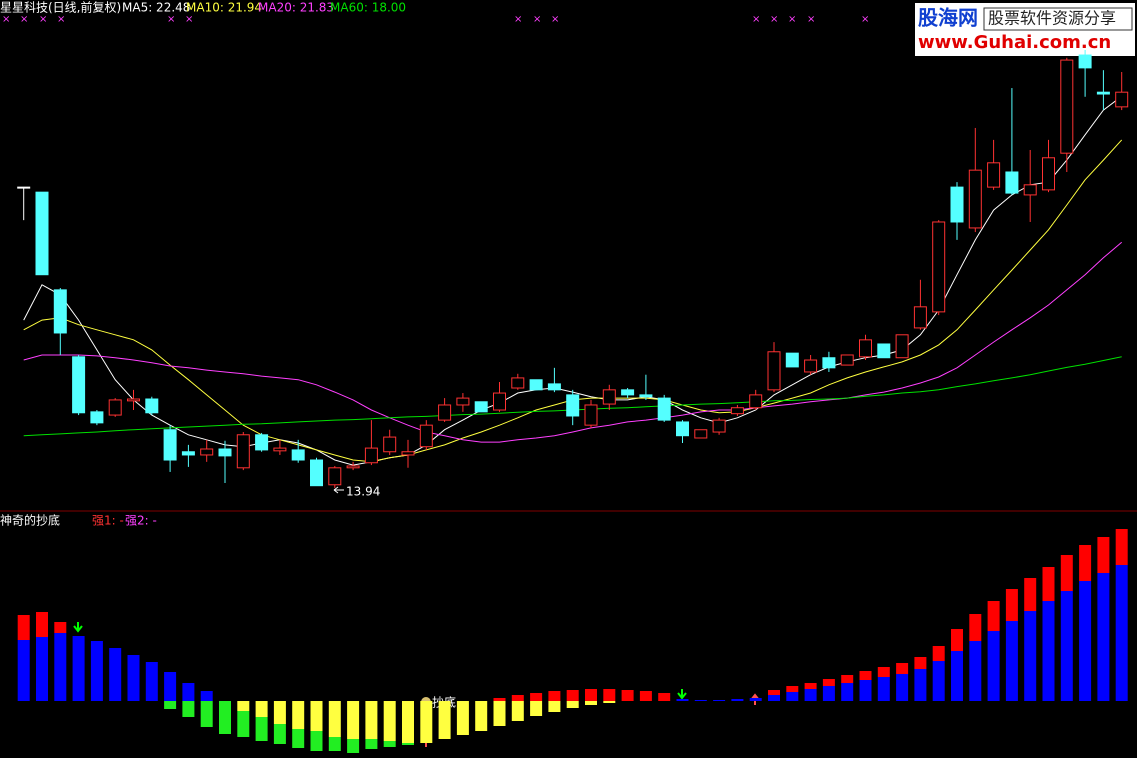 This screenshot has height=758, width=1137. What do you see at coordinates (948, 18) in the screenshot?
I see `watermark-name: 股海网` at bounding box center [948, 18].